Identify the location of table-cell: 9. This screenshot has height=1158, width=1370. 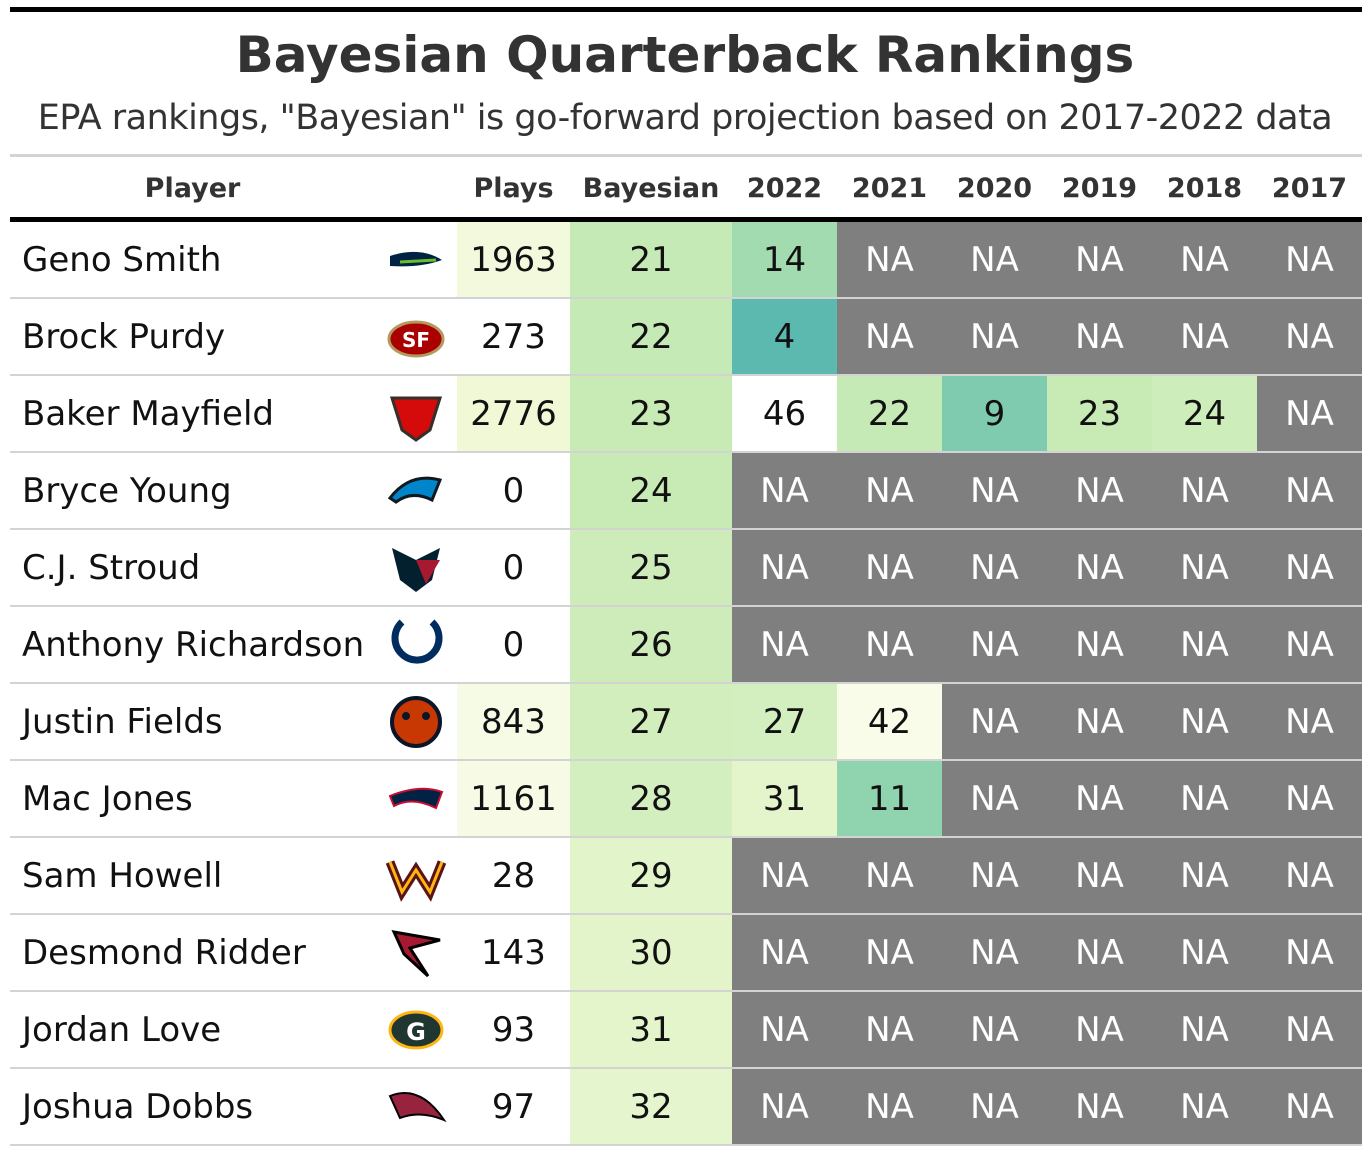
(994, 413).